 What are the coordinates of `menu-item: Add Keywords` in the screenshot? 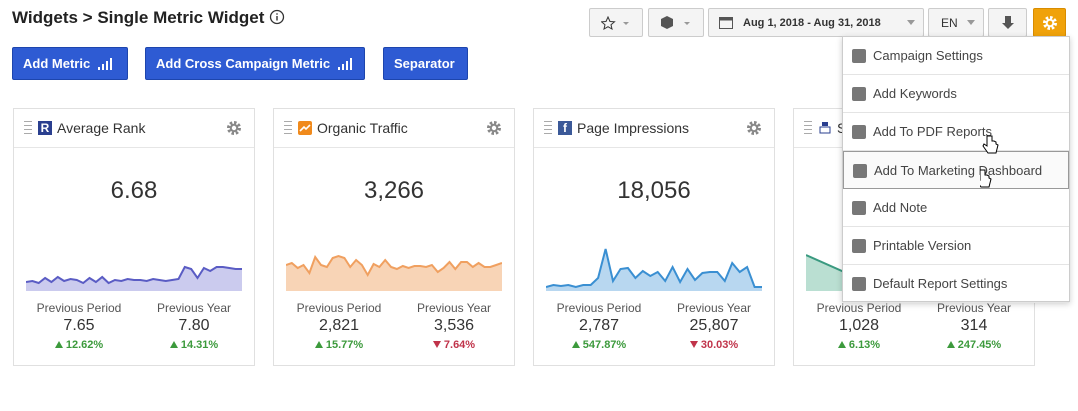 It's located at (956, 94).